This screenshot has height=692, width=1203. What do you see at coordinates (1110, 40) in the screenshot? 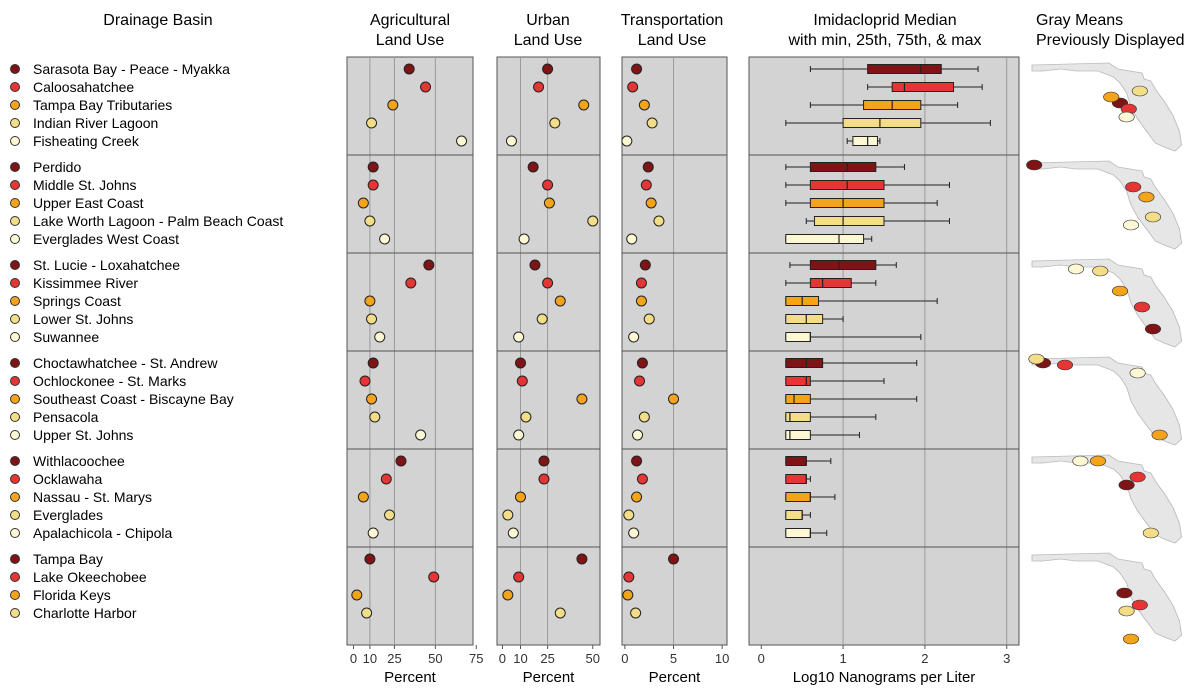
I see `header-map-line2: Previously Displayed` at bounding box center [1110, 40].